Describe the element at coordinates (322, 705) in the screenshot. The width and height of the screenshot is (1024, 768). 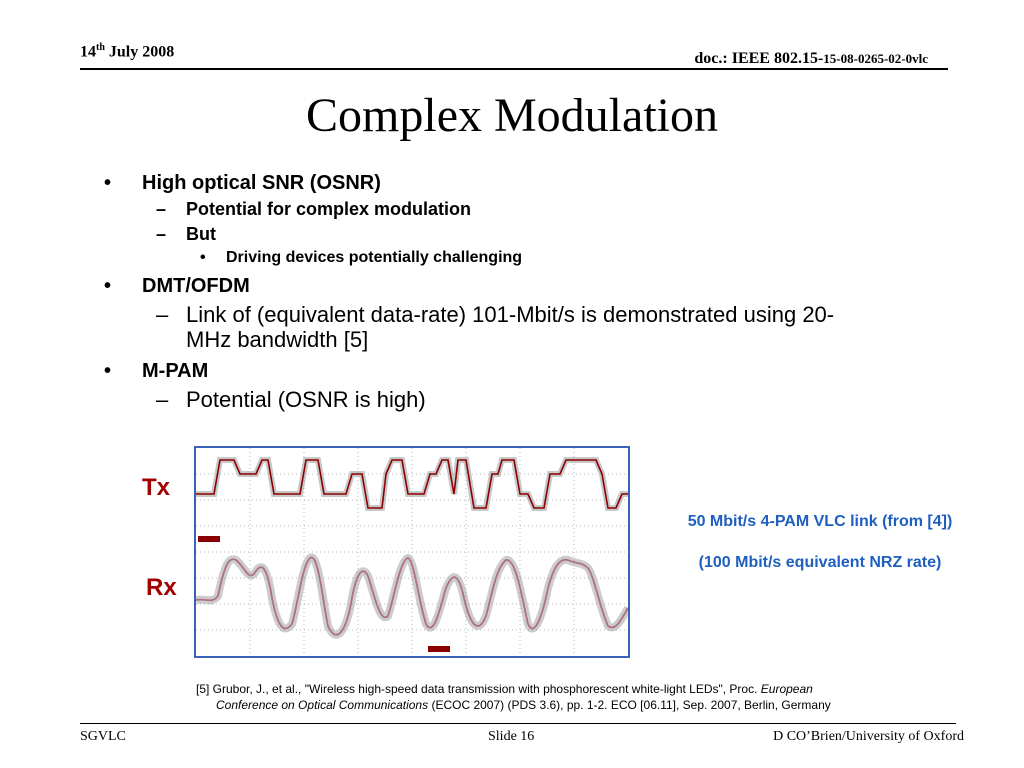
I see `reference-italic-text: Conference on Optical Communications` at that location.